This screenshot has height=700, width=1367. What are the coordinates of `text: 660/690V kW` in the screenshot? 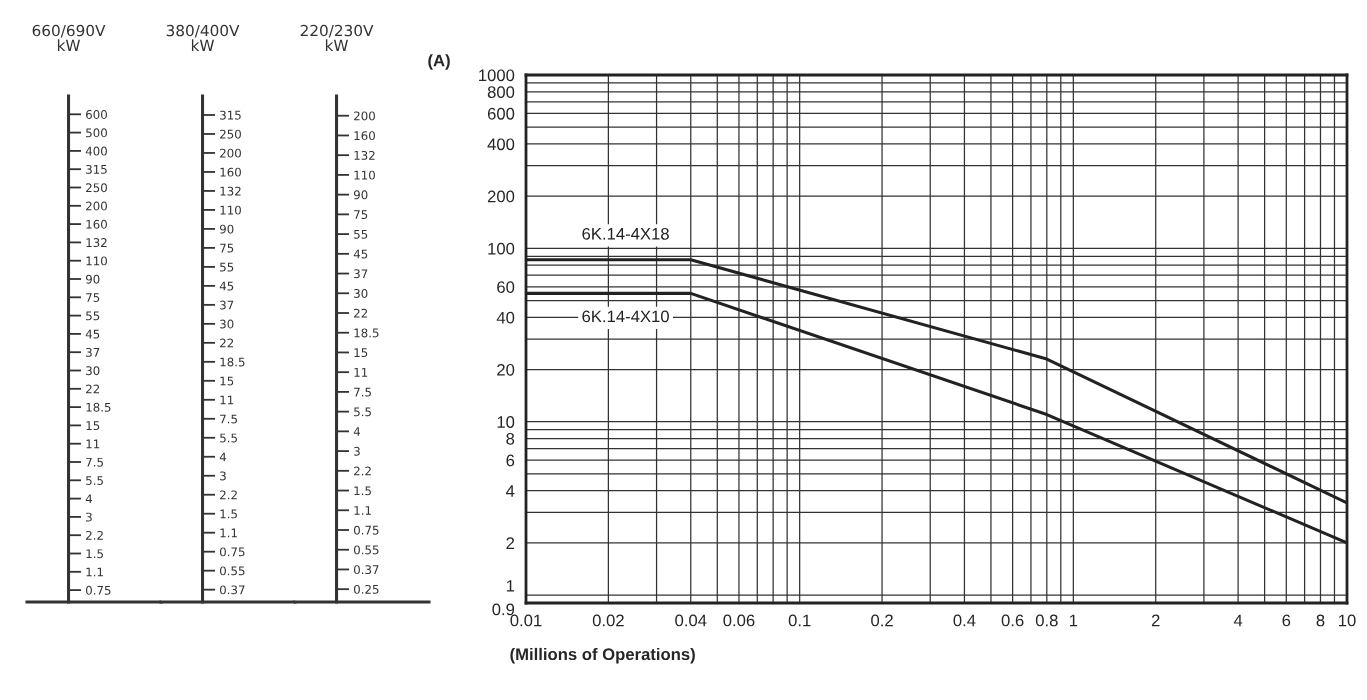 It's located at (69, 37).